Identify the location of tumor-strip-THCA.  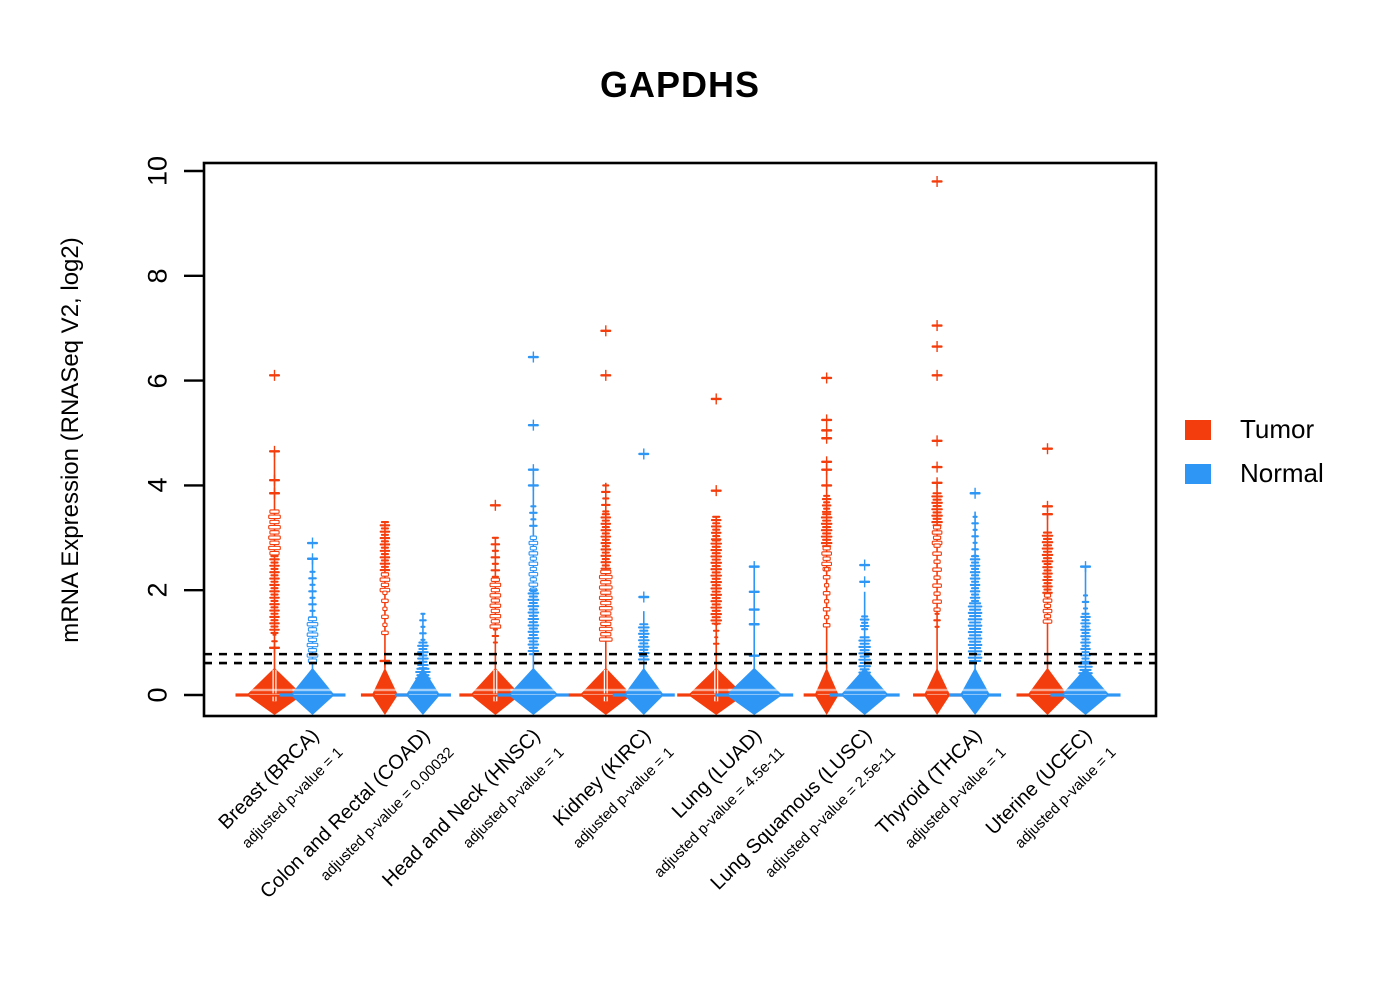
(937, 445).